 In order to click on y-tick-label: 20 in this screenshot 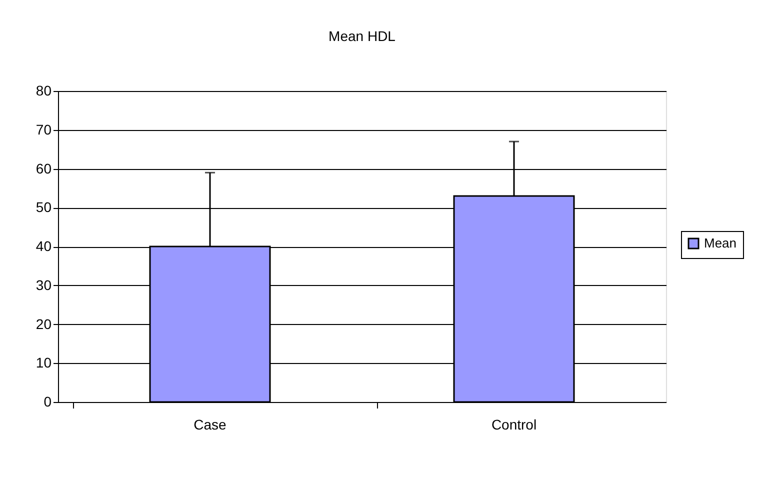, I will do `click(44, 324)`.